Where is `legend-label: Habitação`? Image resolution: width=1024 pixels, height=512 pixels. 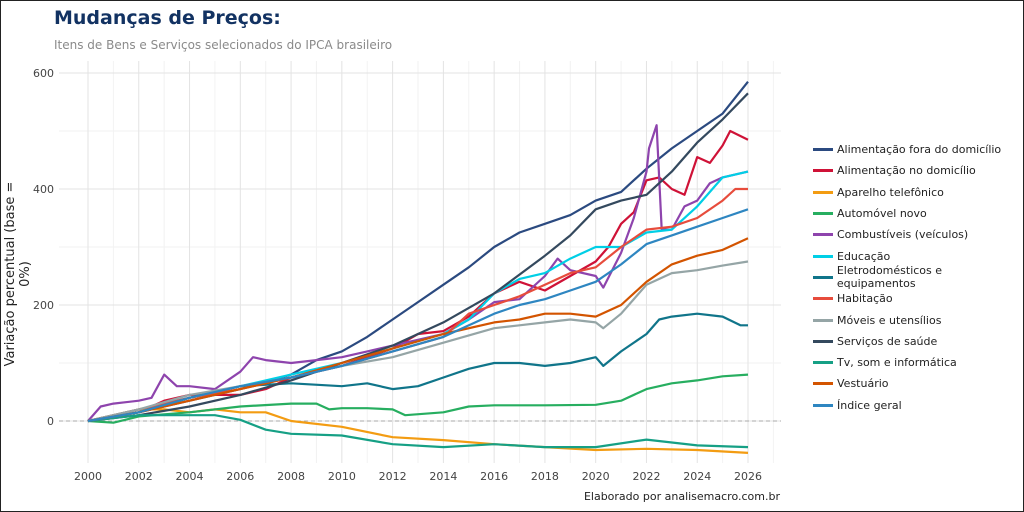
legend-label: Habitação is located at coordinates (865, 299).